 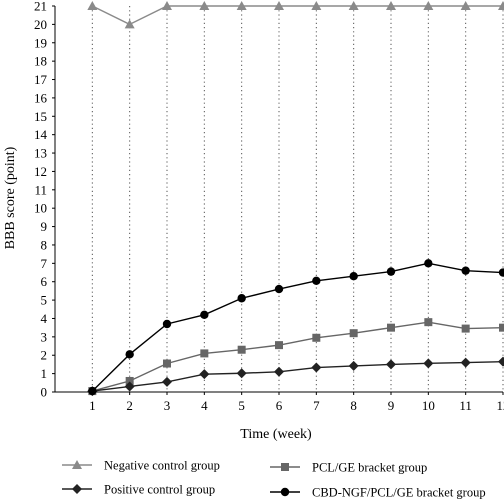 What do you see at coordinates (167, 405) in the screenshot?
I see `x-tick-label: 3` at bounding box center [167, 405].